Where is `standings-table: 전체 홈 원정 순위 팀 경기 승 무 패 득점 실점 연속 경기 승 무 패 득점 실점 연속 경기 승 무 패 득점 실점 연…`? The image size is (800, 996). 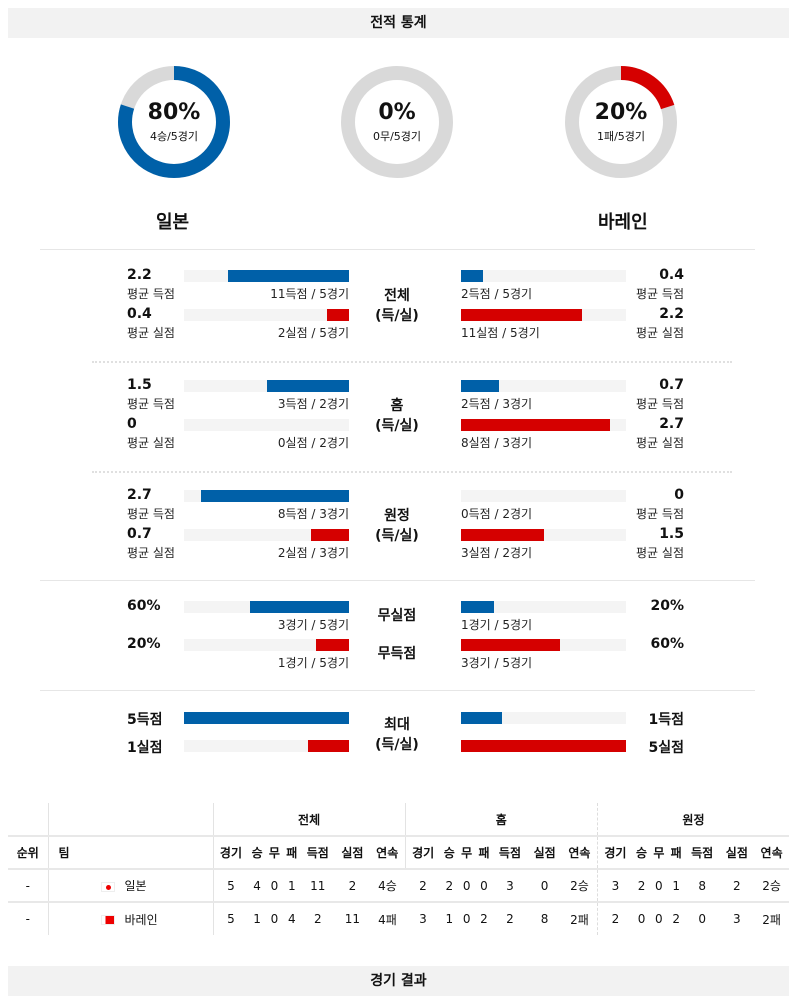 standings-table: 전체 홈 원정 순위 팀 경기 승 무 패 득점 실점 연속 경기 승 무 패 득점 실점 연속 경기 승 무 패 득점 실점 연… is located at coordinates (398, 869).